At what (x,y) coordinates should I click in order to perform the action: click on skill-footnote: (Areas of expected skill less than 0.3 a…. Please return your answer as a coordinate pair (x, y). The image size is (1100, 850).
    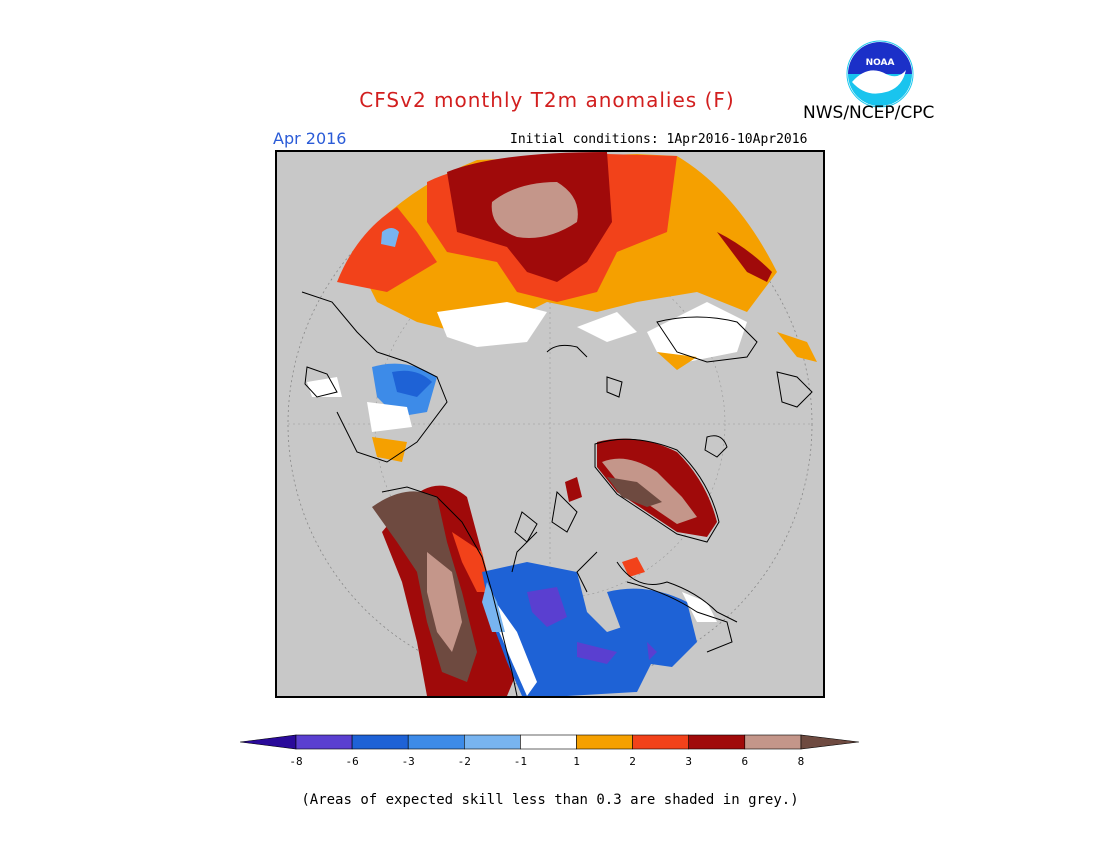
    Looking at the image, I should click on (550, 800).